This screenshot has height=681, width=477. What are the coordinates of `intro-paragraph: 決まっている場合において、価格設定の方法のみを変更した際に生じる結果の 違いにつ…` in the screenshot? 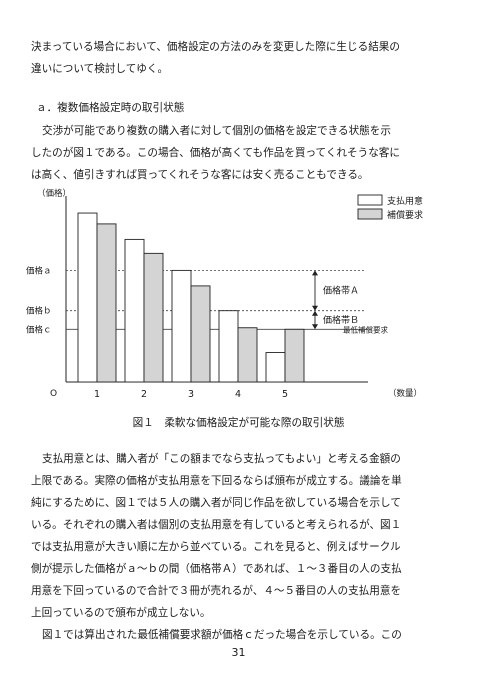 It's located at (239, 58).